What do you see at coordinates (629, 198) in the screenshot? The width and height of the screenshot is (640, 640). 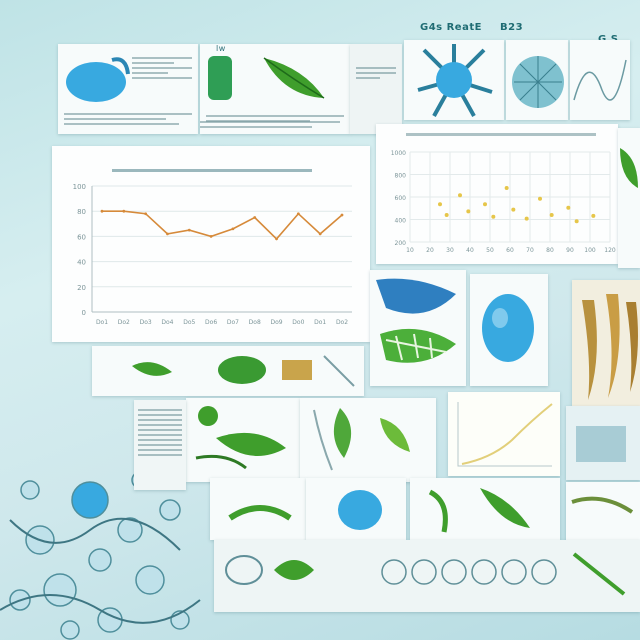 I see `panel-right-leaf` at bounding box center [629, 198].